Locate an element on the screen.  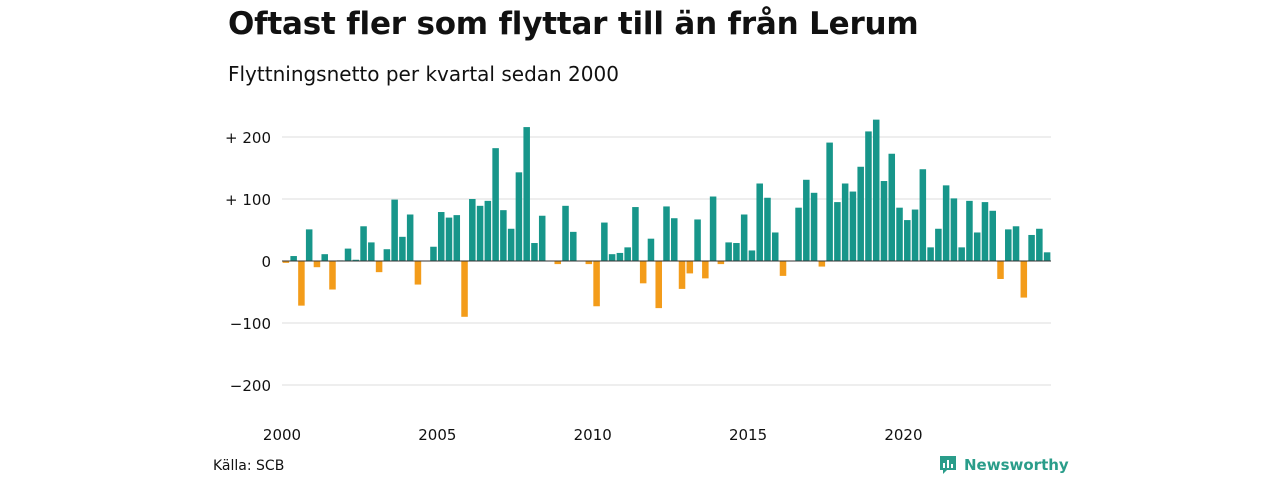
source-note: Källa: SCB is located at coordinates (249, 466).